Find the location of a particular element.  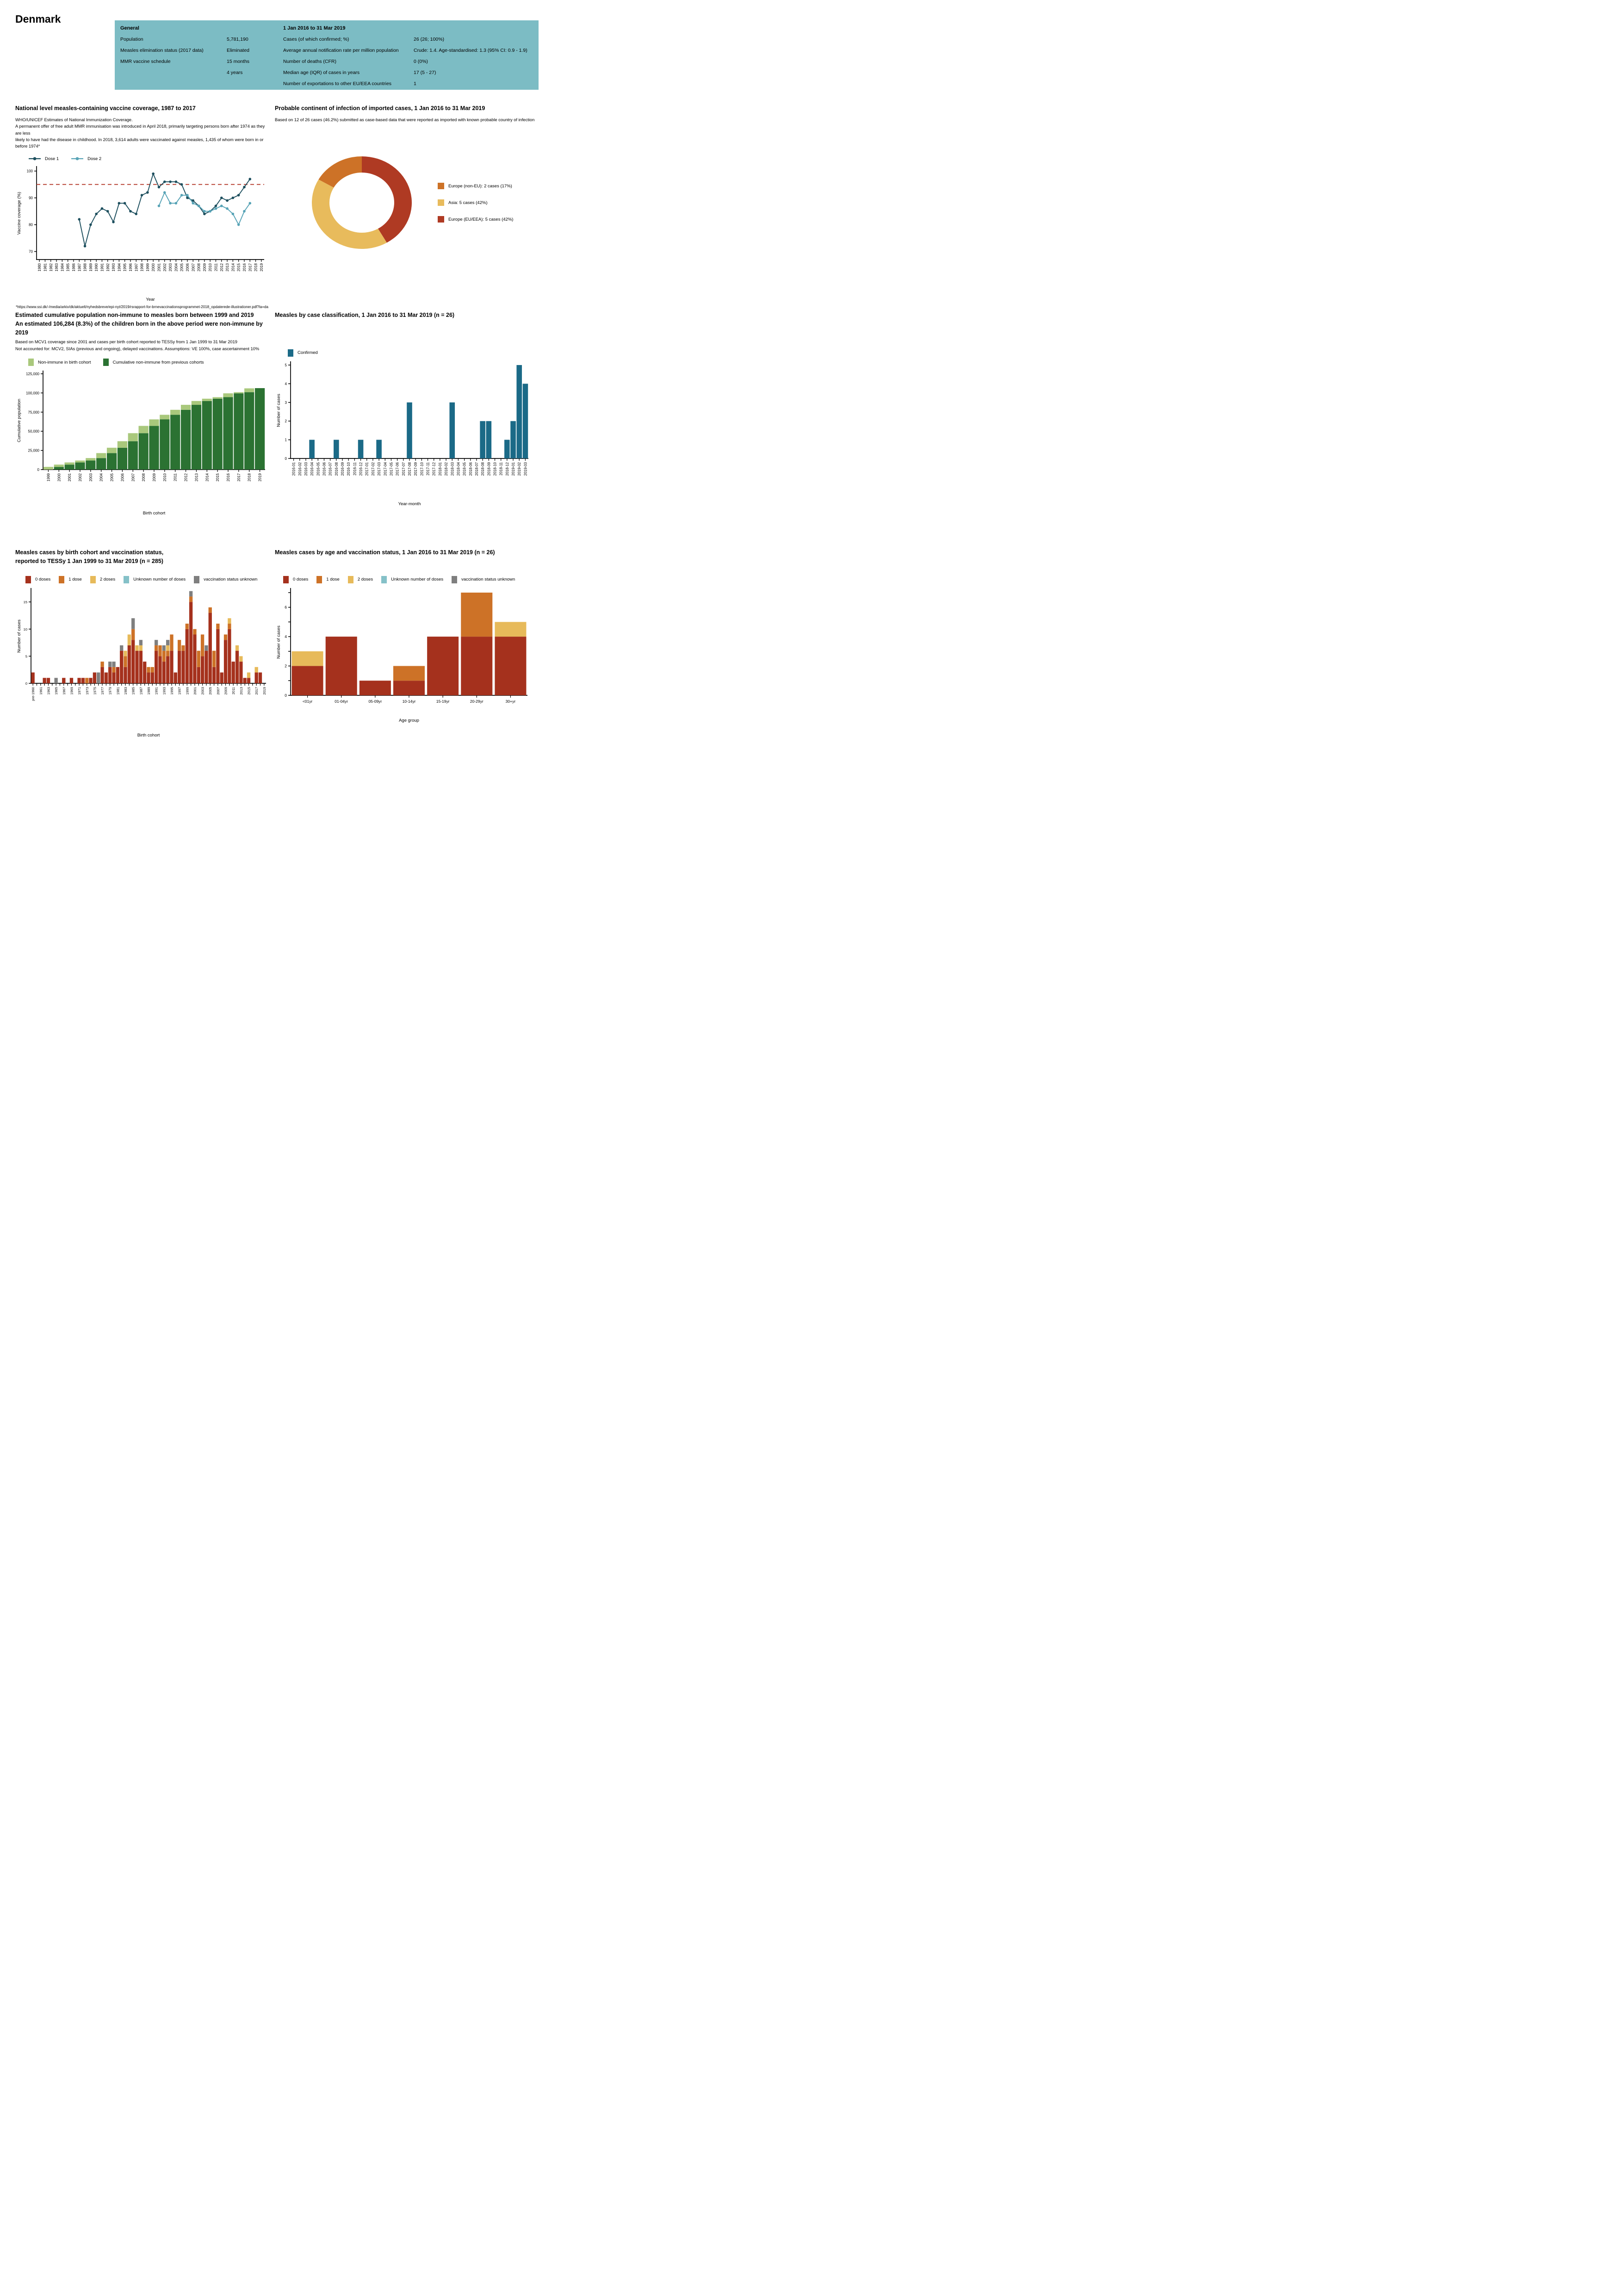

svg-text: 1973 is located at coordinates (87, 691).